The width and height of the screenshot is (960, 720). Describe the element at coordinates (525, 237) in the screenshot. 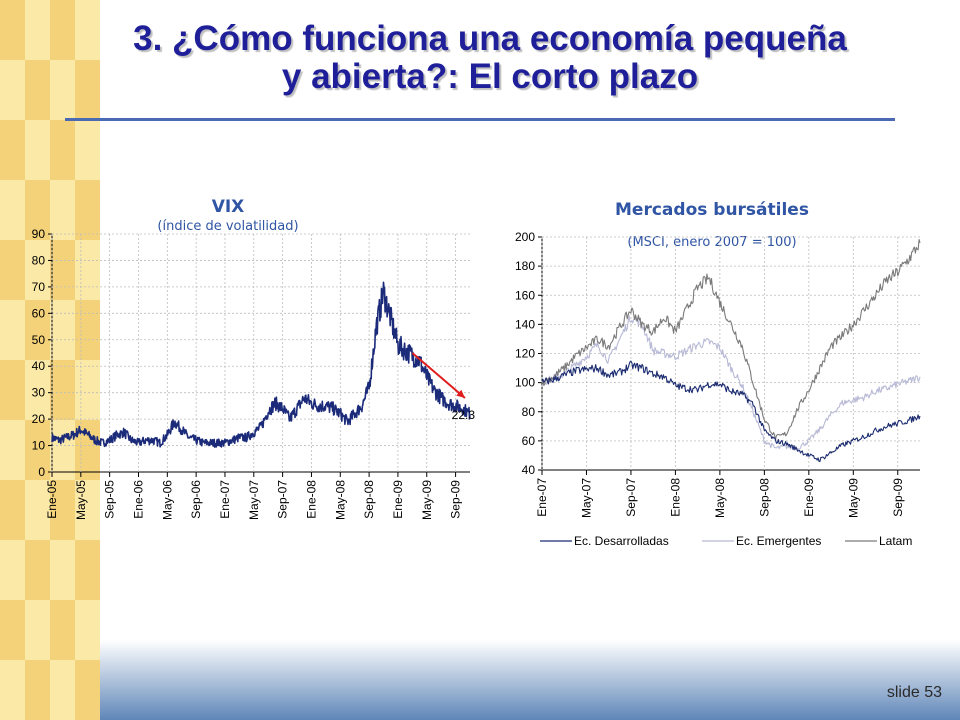

I see `y-tick-label: 200` at that location.